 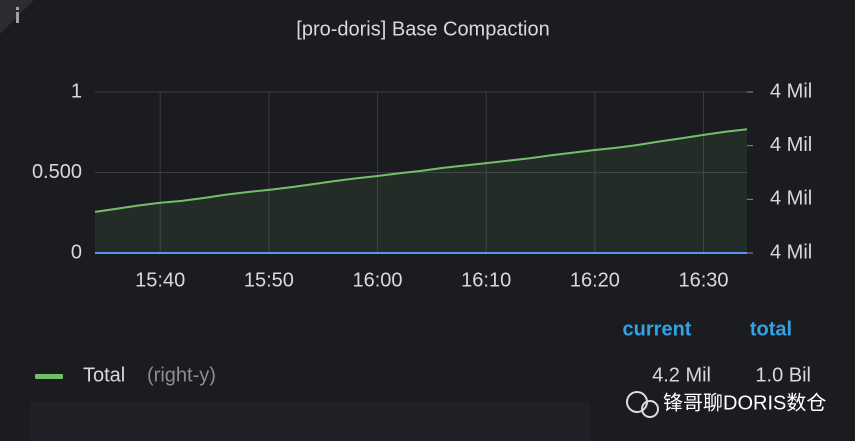 What do you see at coordinates (76, 252) in the screenshot?
I see `y-tick-label: 0` at bounding box center [76, 252].